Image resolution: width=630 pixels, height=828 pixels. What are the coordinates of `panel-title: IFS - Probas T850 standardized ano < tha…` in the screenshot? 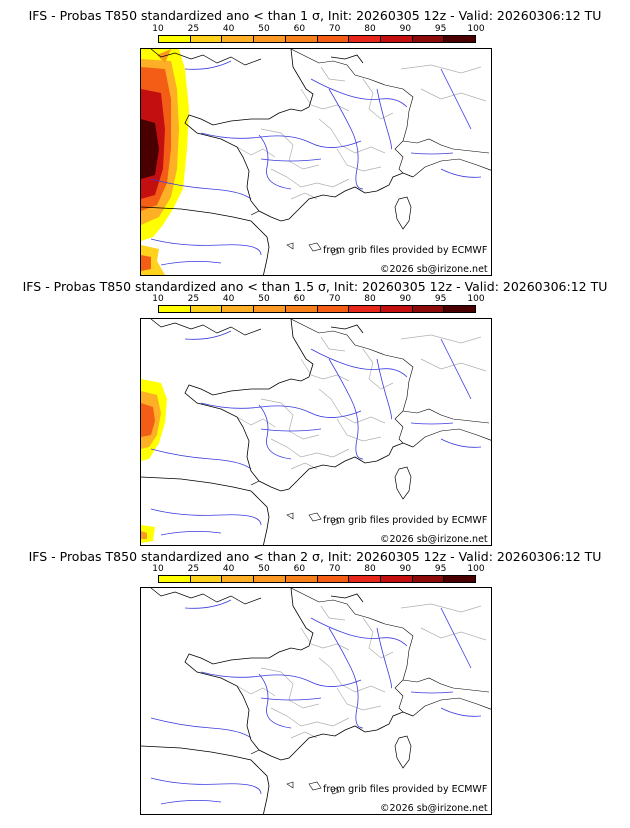 It's located at (315, 286).